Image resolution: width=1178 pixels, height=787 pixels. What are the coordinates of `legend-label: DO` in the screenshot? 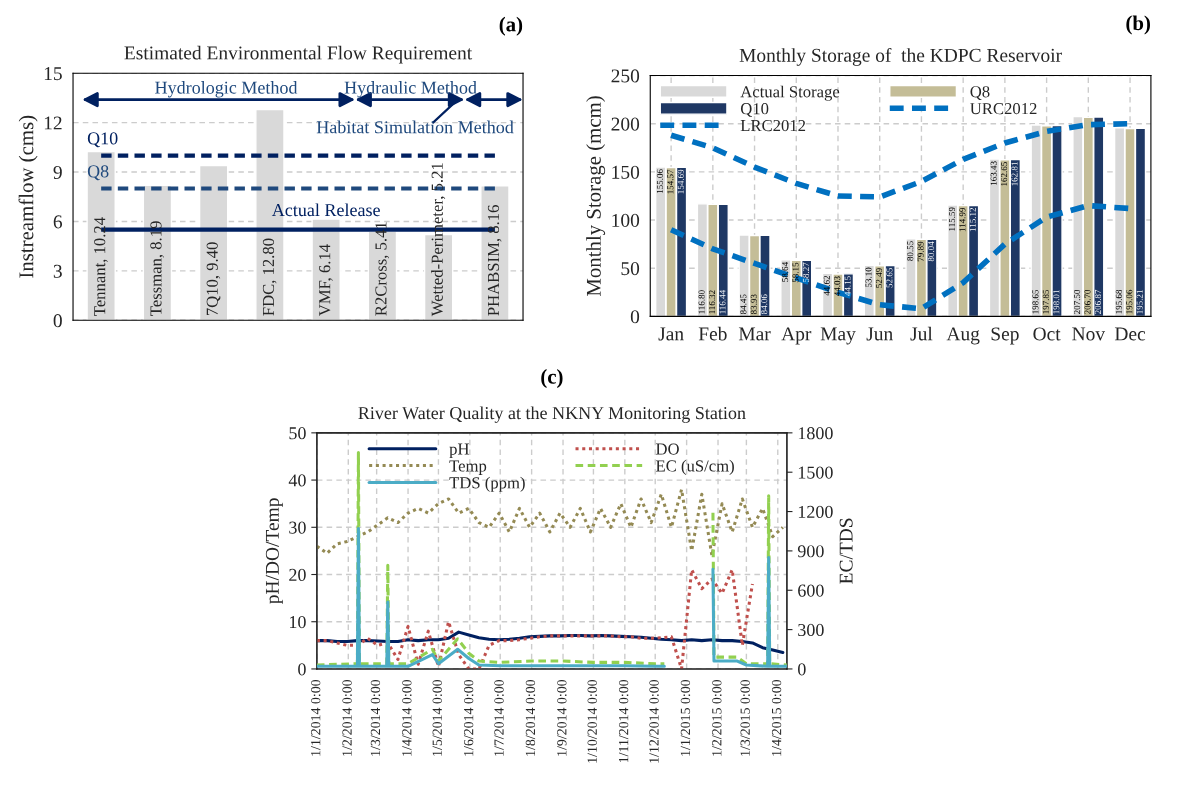 It's located at (667, 449).